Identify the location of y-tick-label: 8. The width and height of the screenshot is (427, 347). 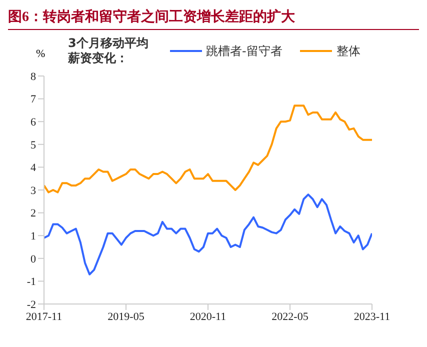
(33, 76).